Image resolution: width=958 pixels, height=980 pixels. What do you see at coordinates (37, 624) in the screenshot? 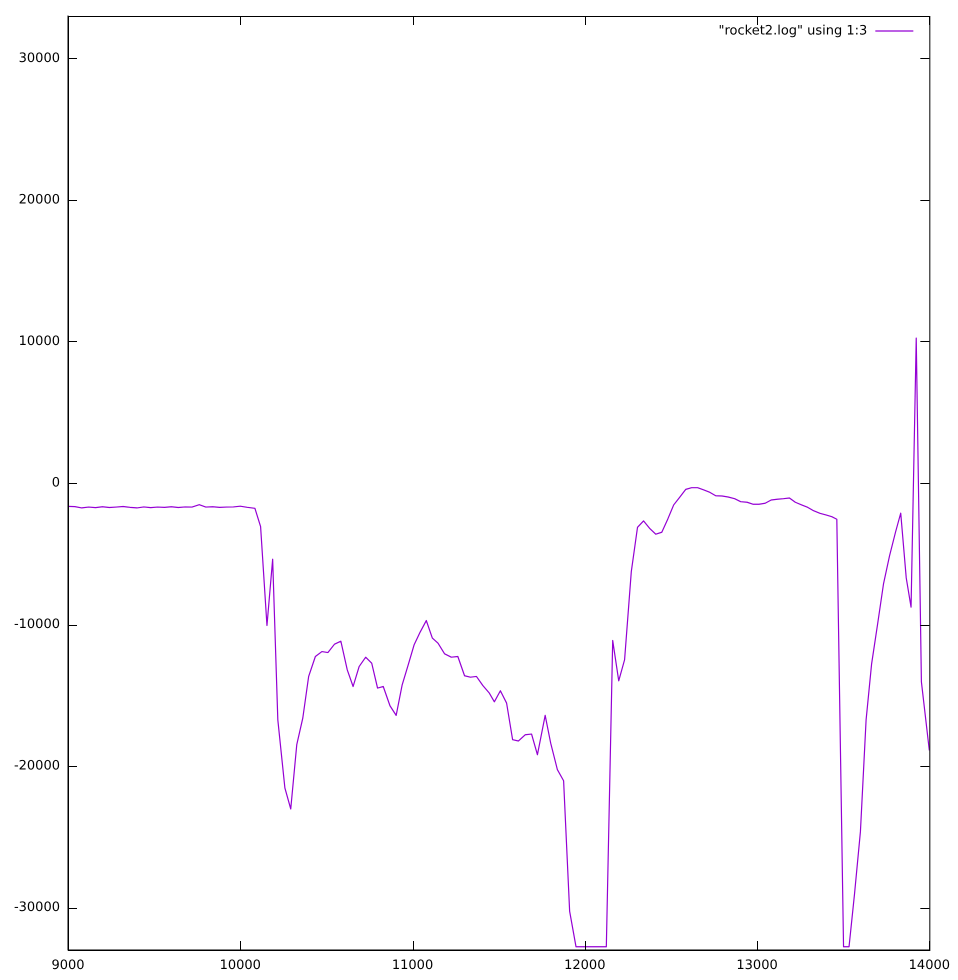
I see `y-tick-label: -10000` at bounding box center [37, 624].